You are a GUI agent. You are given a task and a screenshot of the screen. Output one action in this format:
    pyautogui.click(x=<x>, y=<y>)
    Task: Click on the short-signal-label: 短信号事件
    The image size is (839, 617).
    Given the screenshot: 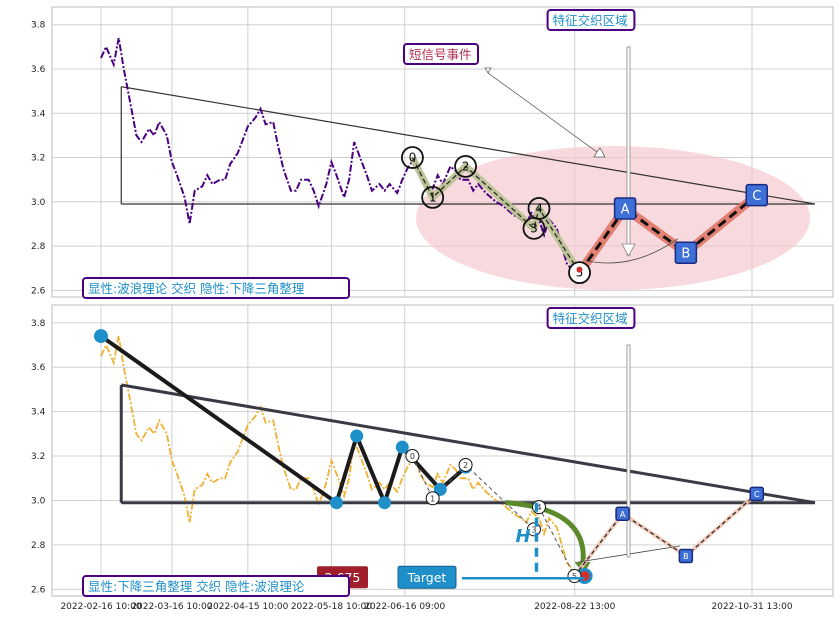 What is the action you would take?
    pyautogui.click(x=440, y=54)
    